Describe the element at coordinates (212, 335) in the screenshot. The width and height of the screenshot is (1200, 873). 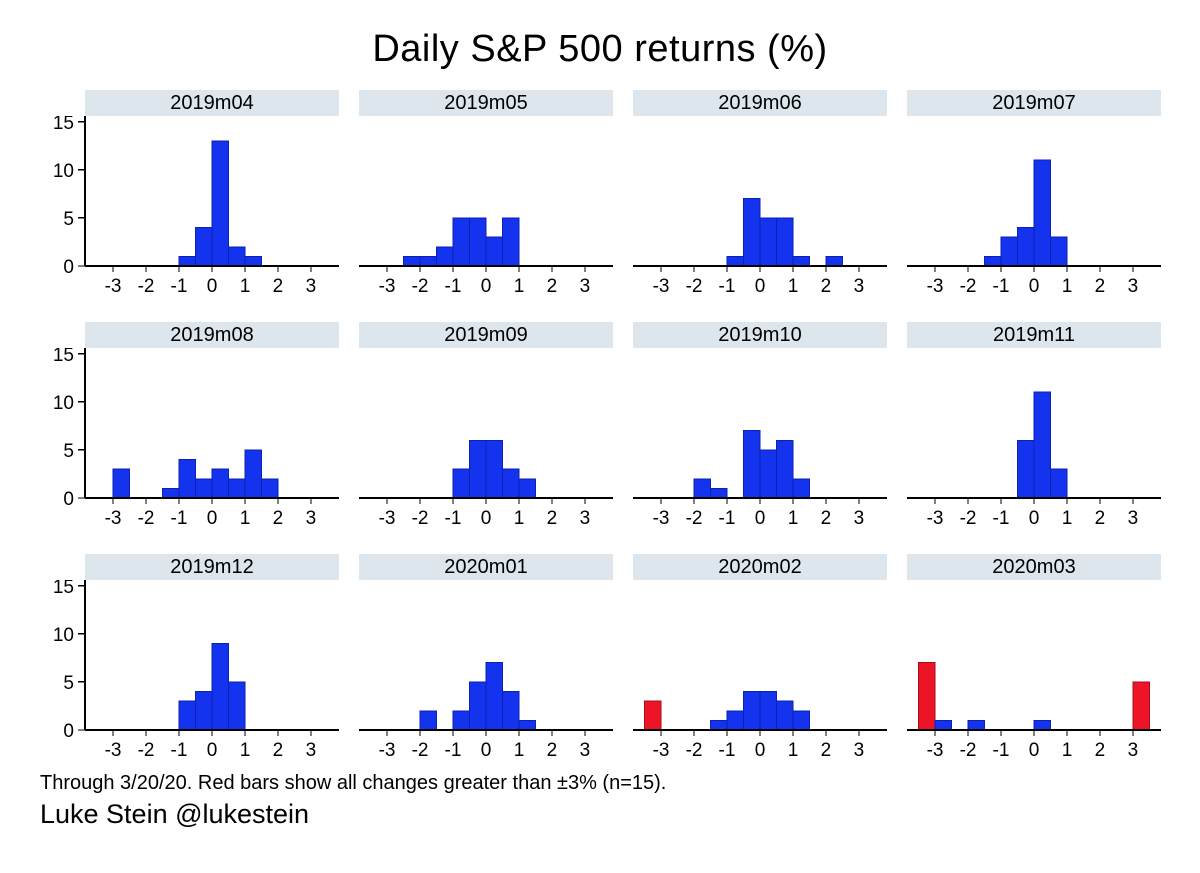
I see `subplot-title: 2019m08` at that location.